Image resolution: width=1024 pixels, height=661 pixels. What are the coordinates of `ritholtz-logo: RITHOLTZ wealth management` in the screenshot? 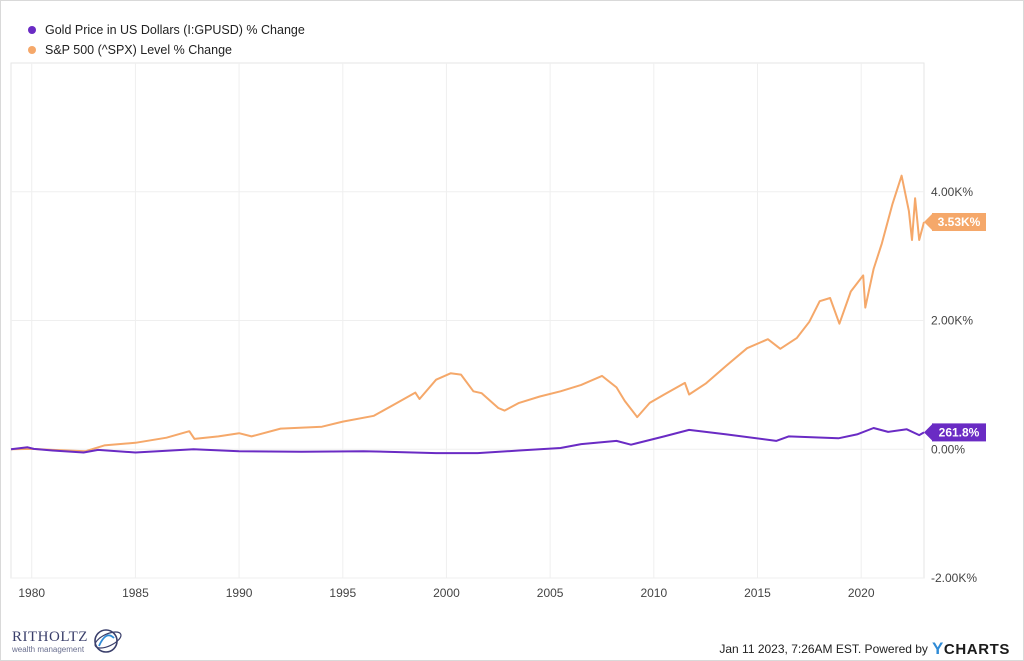 It's located at (68, 641).